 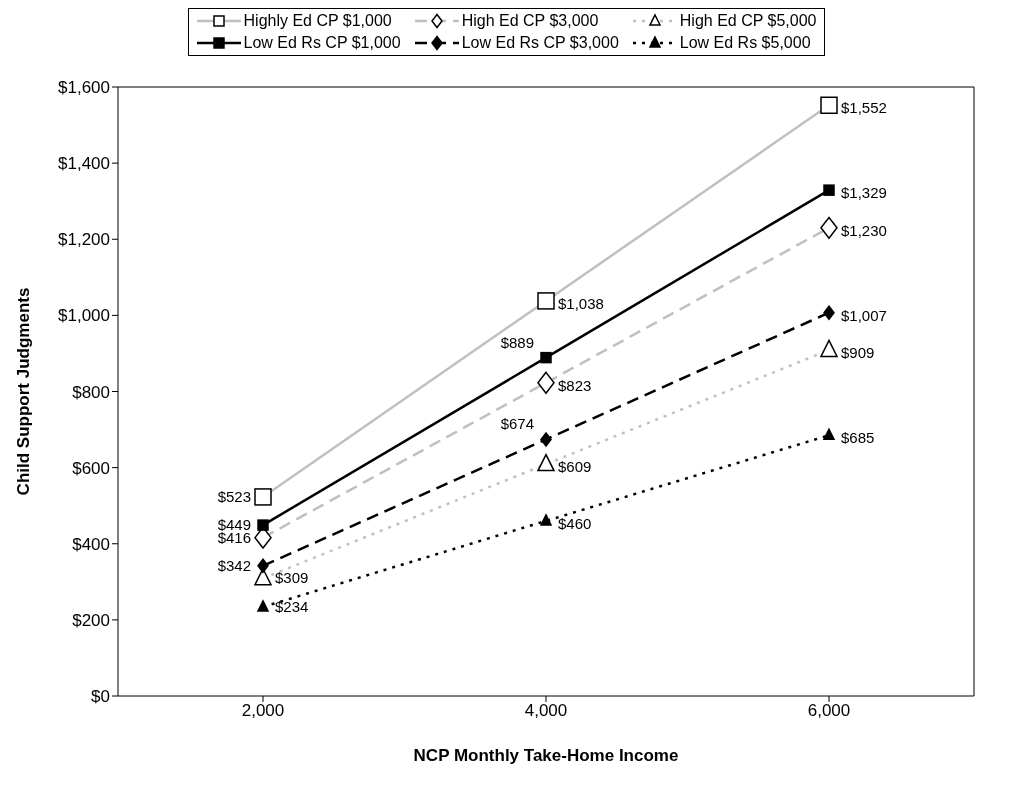 What do you see at coordinates (234, 496) in the screenshot?
I see `data-label: $523` at bounding box center [234, 496].